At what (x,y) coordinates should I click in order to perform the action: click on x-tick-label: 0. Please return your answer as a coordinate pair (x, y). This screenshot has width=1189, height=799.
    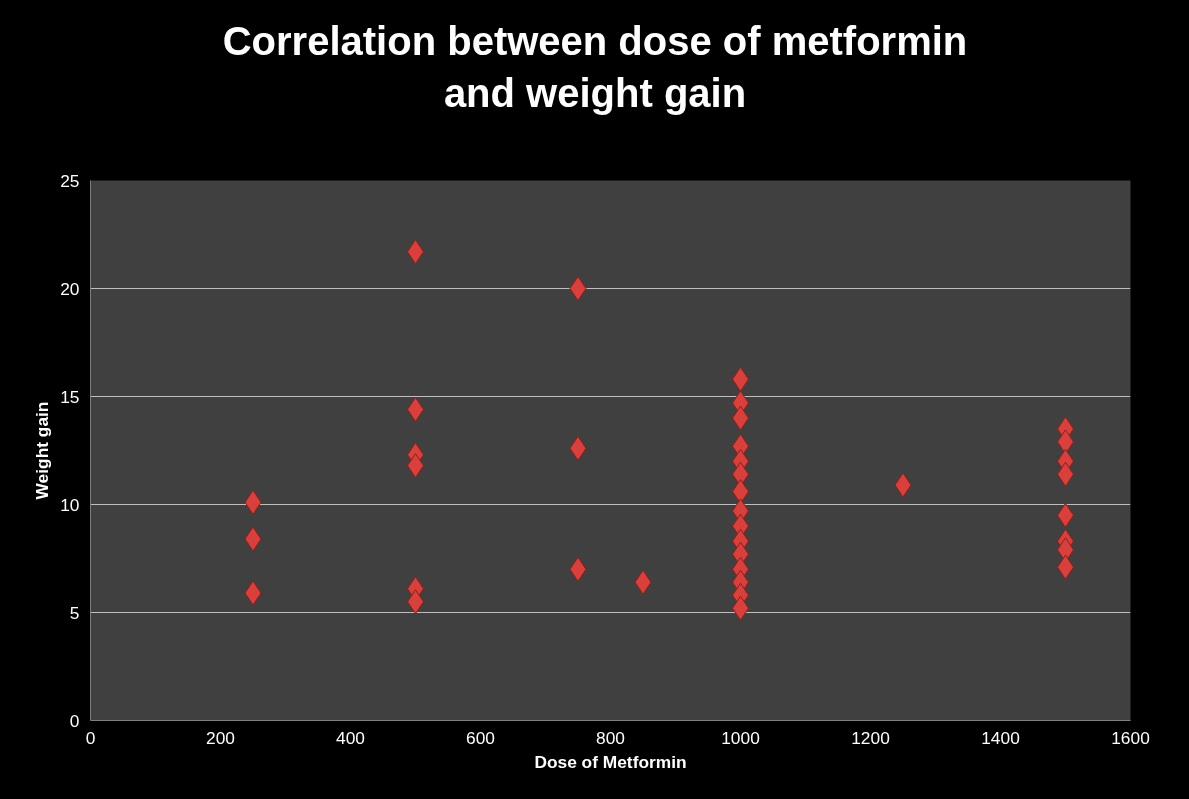
    Looking at the image, I should click on (90, 737).